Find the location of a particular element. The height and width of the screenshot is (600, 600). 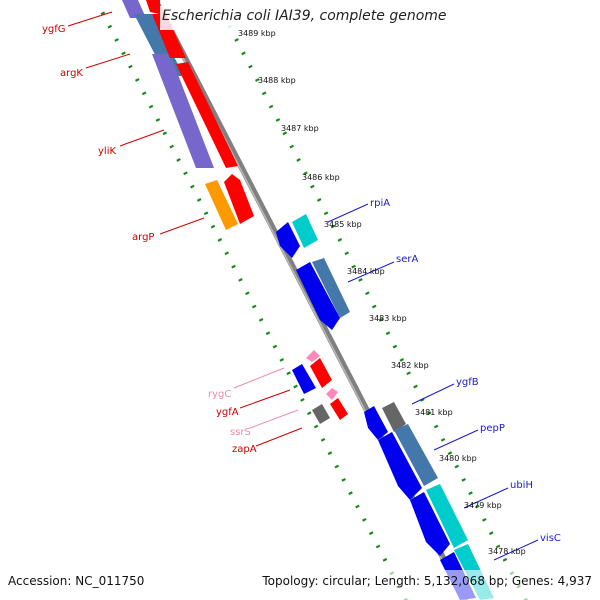

gene-ygfG-block is located at coordinates (134, 9).